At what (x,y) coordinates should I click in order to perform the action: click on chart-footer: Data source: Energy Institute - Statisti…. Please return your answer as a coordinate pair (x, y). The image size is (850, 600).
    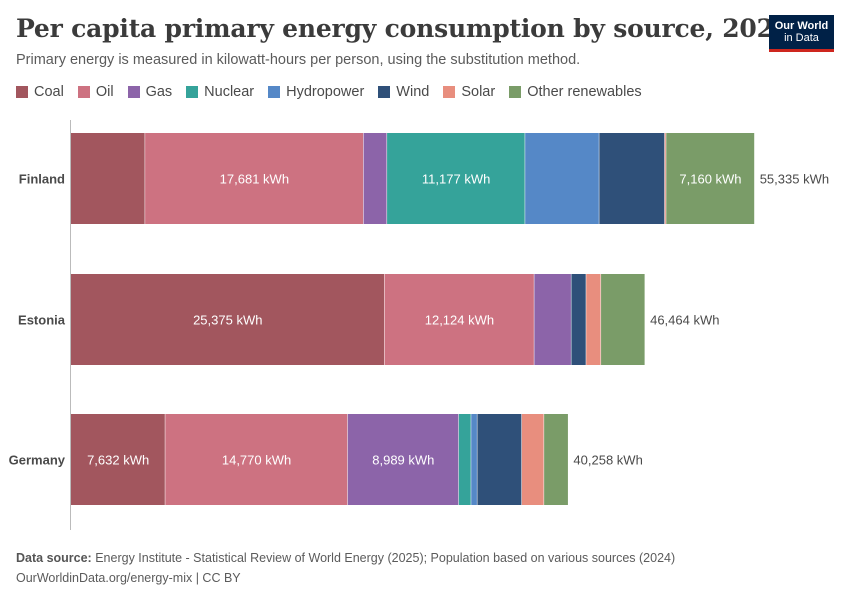
    Looking at the image, I should click on (345, 568).